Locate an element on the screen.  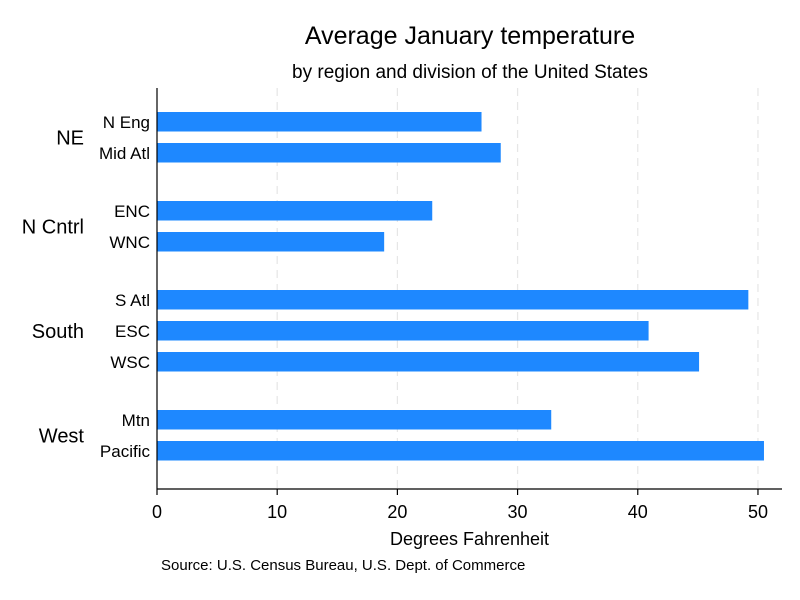
x-tick-label: 30 is located at coordinates (518, 512).